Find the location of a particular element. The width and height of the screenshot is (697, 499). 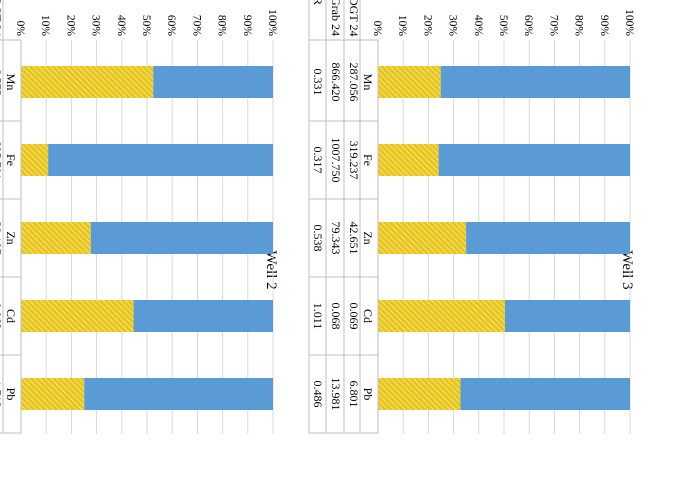

well3-series-label: Grab 24 is located at coordinates (336, 18).